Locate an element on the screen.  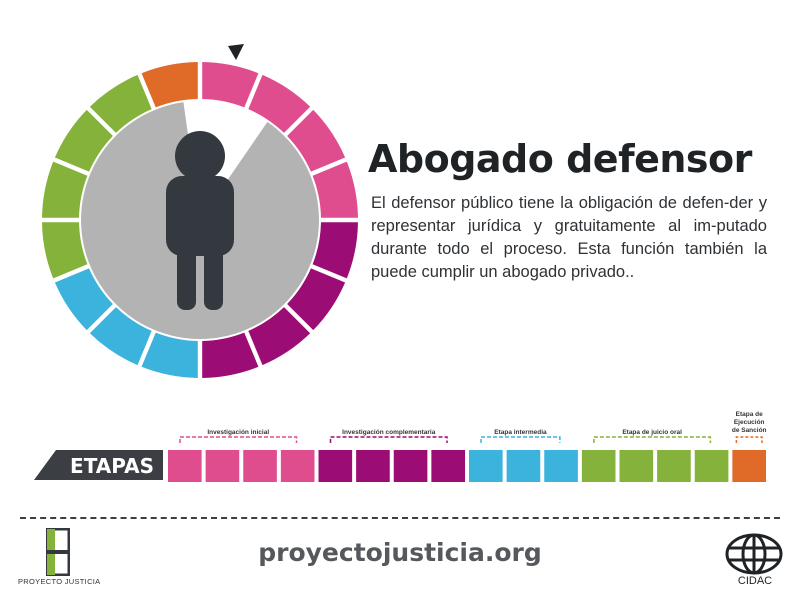
globe-icon is located at coordinates (754, 554).